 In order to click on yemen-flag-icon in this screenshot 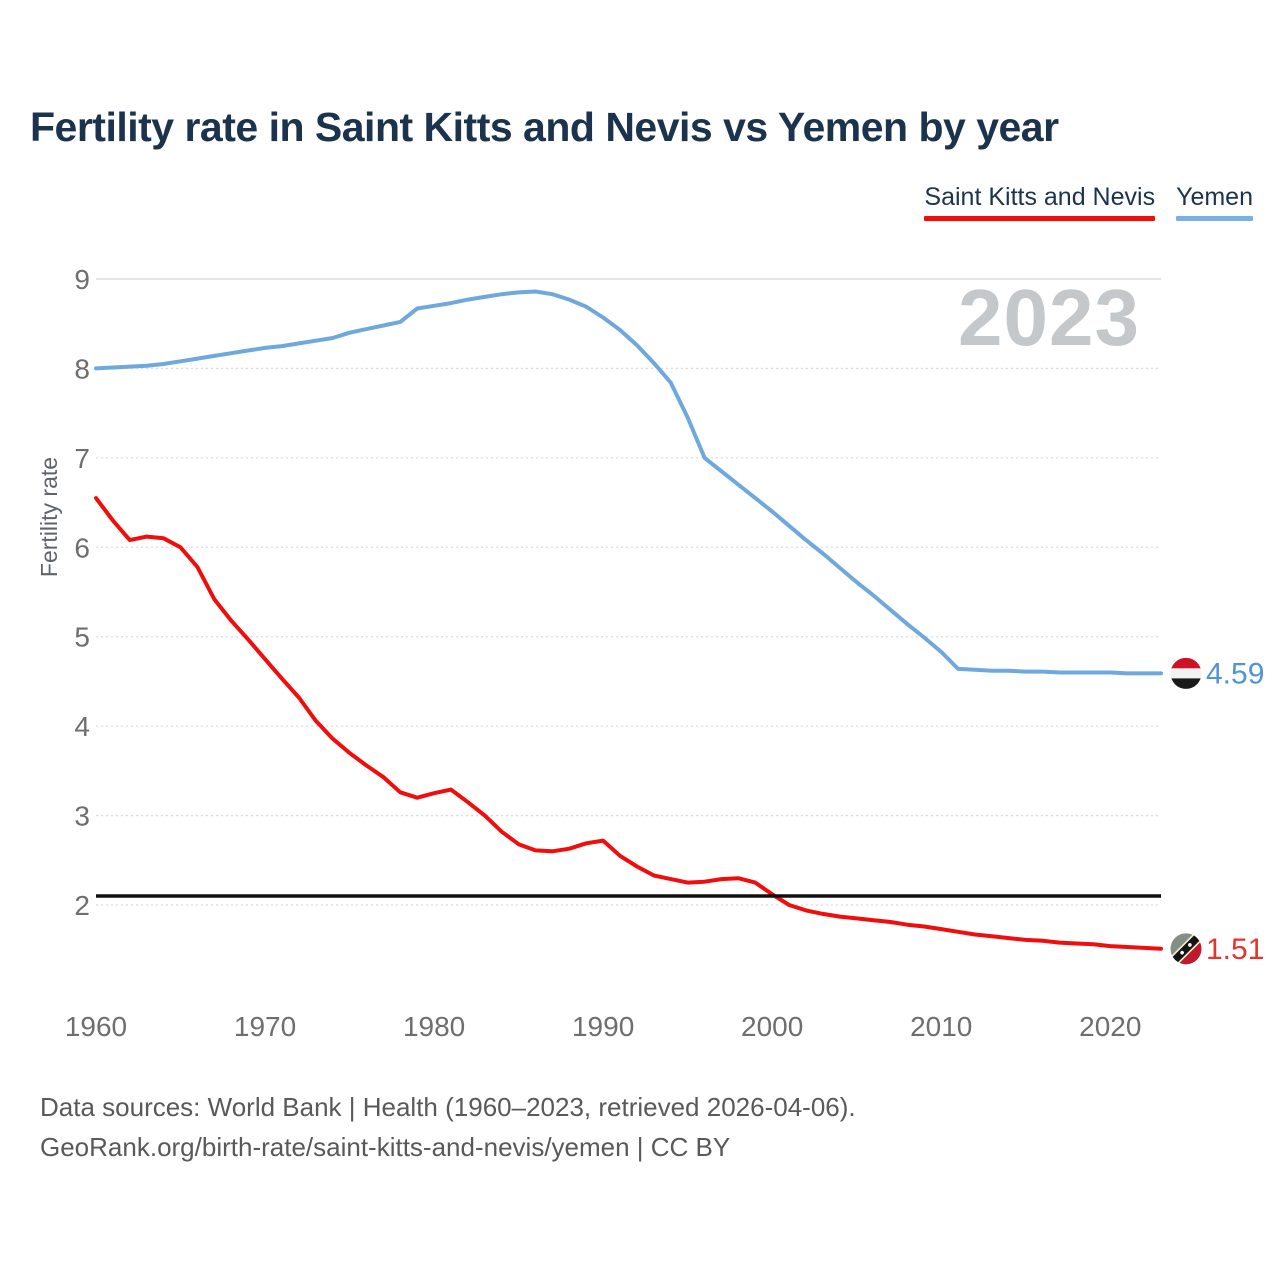, I will do `click(1186, 673)`.